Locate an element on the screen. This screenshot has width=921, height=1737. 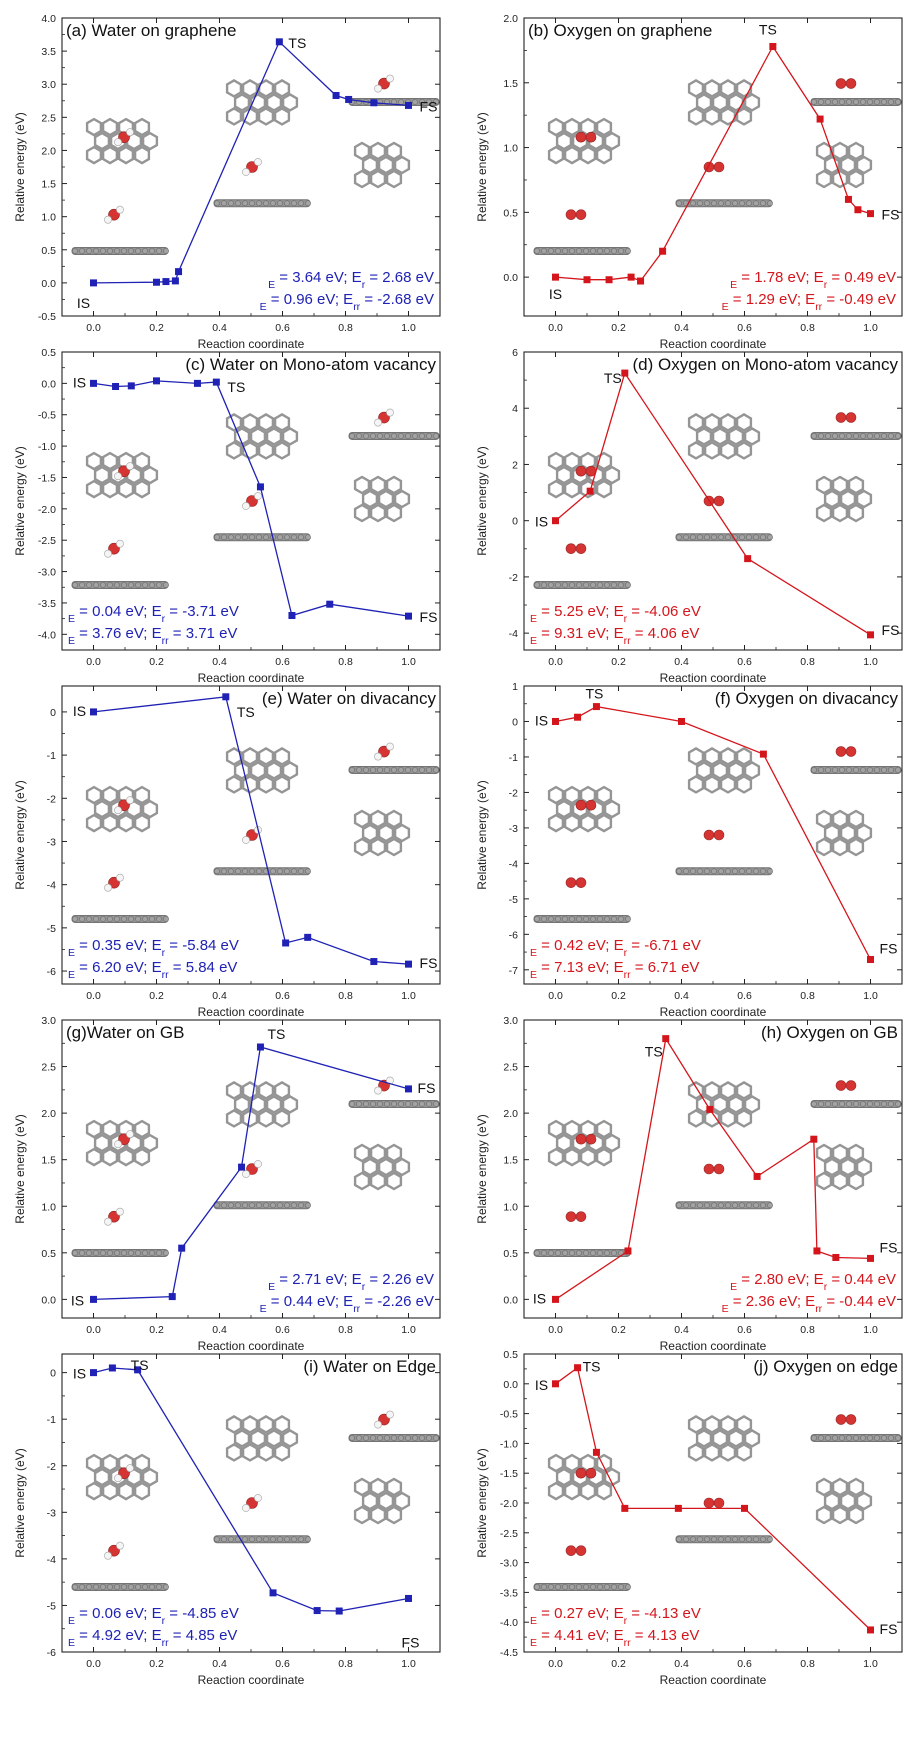
energy-text: = 2.68 eV is located at coordinates (399, 277).